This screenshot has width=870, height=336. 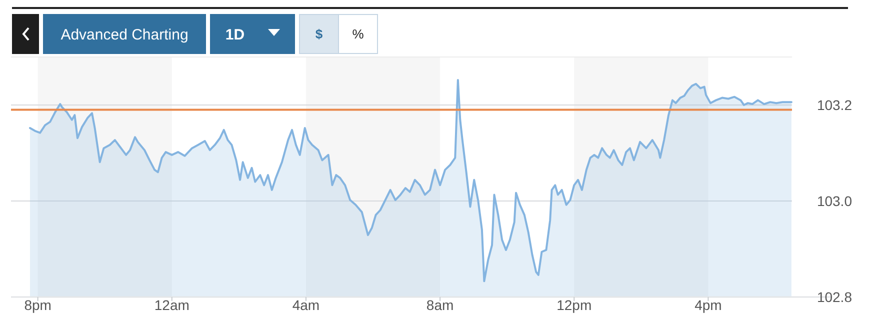 I want to click on y-tick-label: 103.0, so click(x=834, y=200).